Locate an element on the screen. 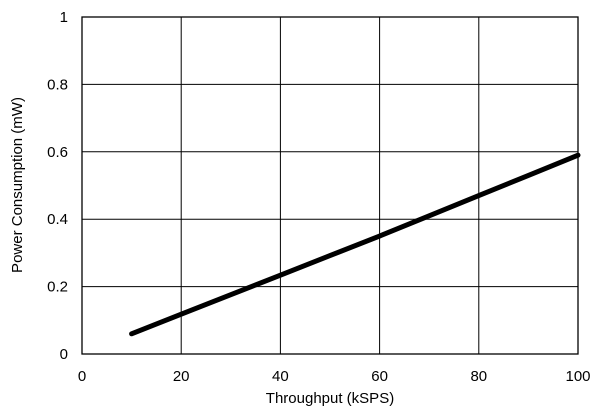  x-tick-label-3: 60 is located at coordinates (379, 376).